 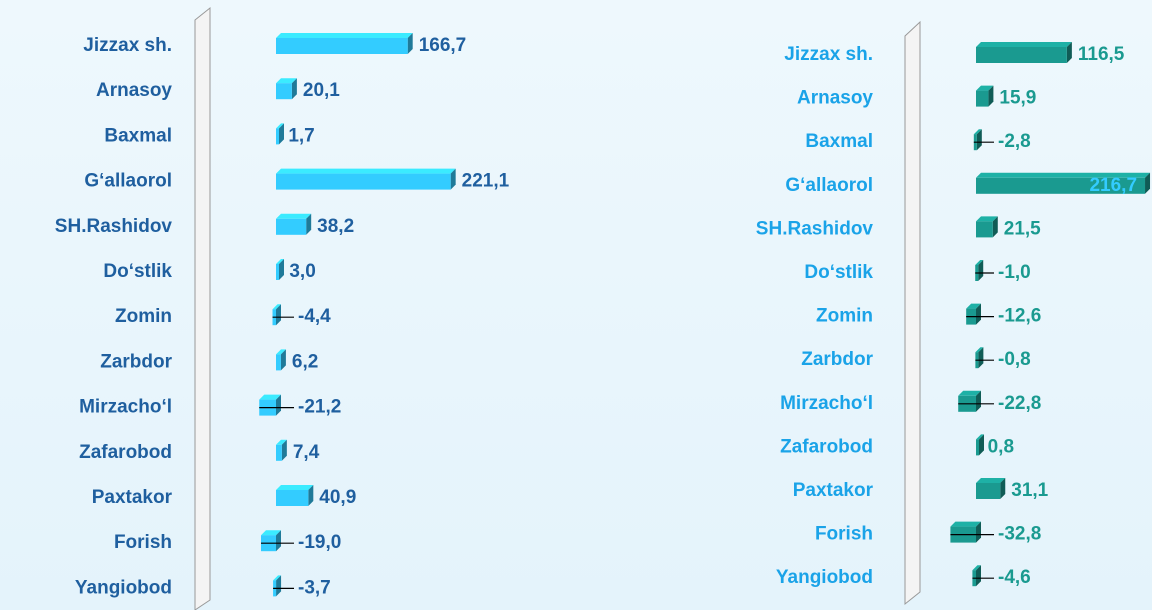 I want to click on value-label: -22,8, so click(x=1019, y=403).